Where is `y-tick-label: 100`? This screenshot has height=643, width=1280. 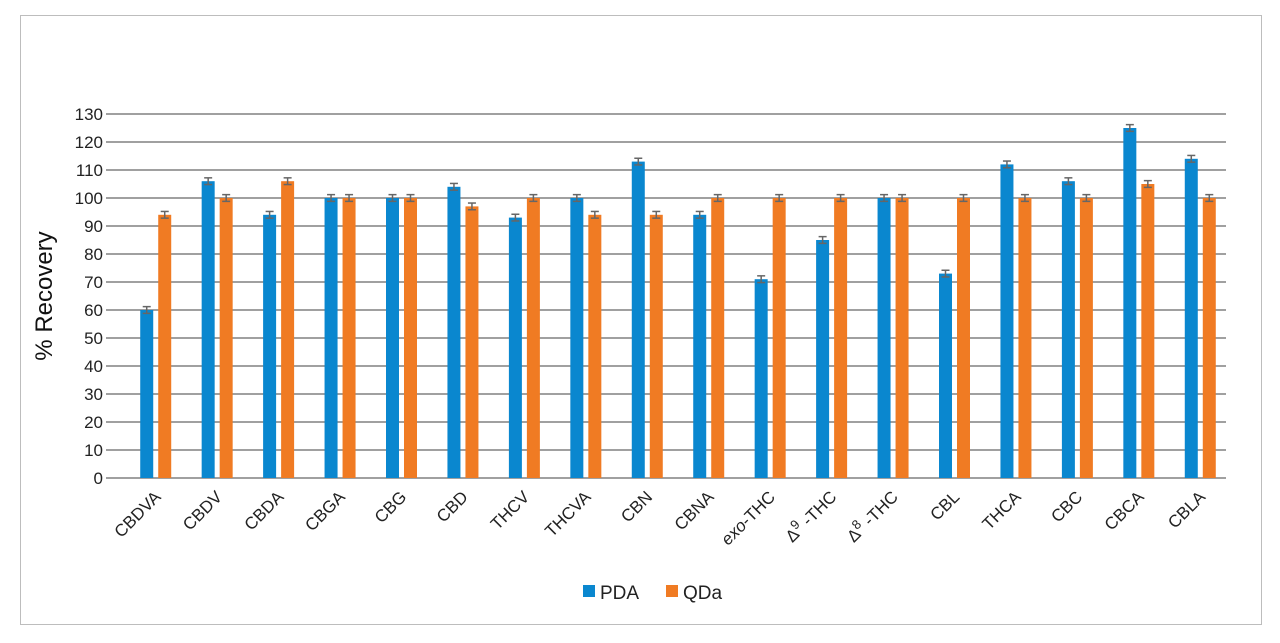 y-tick-label: 100 is located at coordinates (89, 198).